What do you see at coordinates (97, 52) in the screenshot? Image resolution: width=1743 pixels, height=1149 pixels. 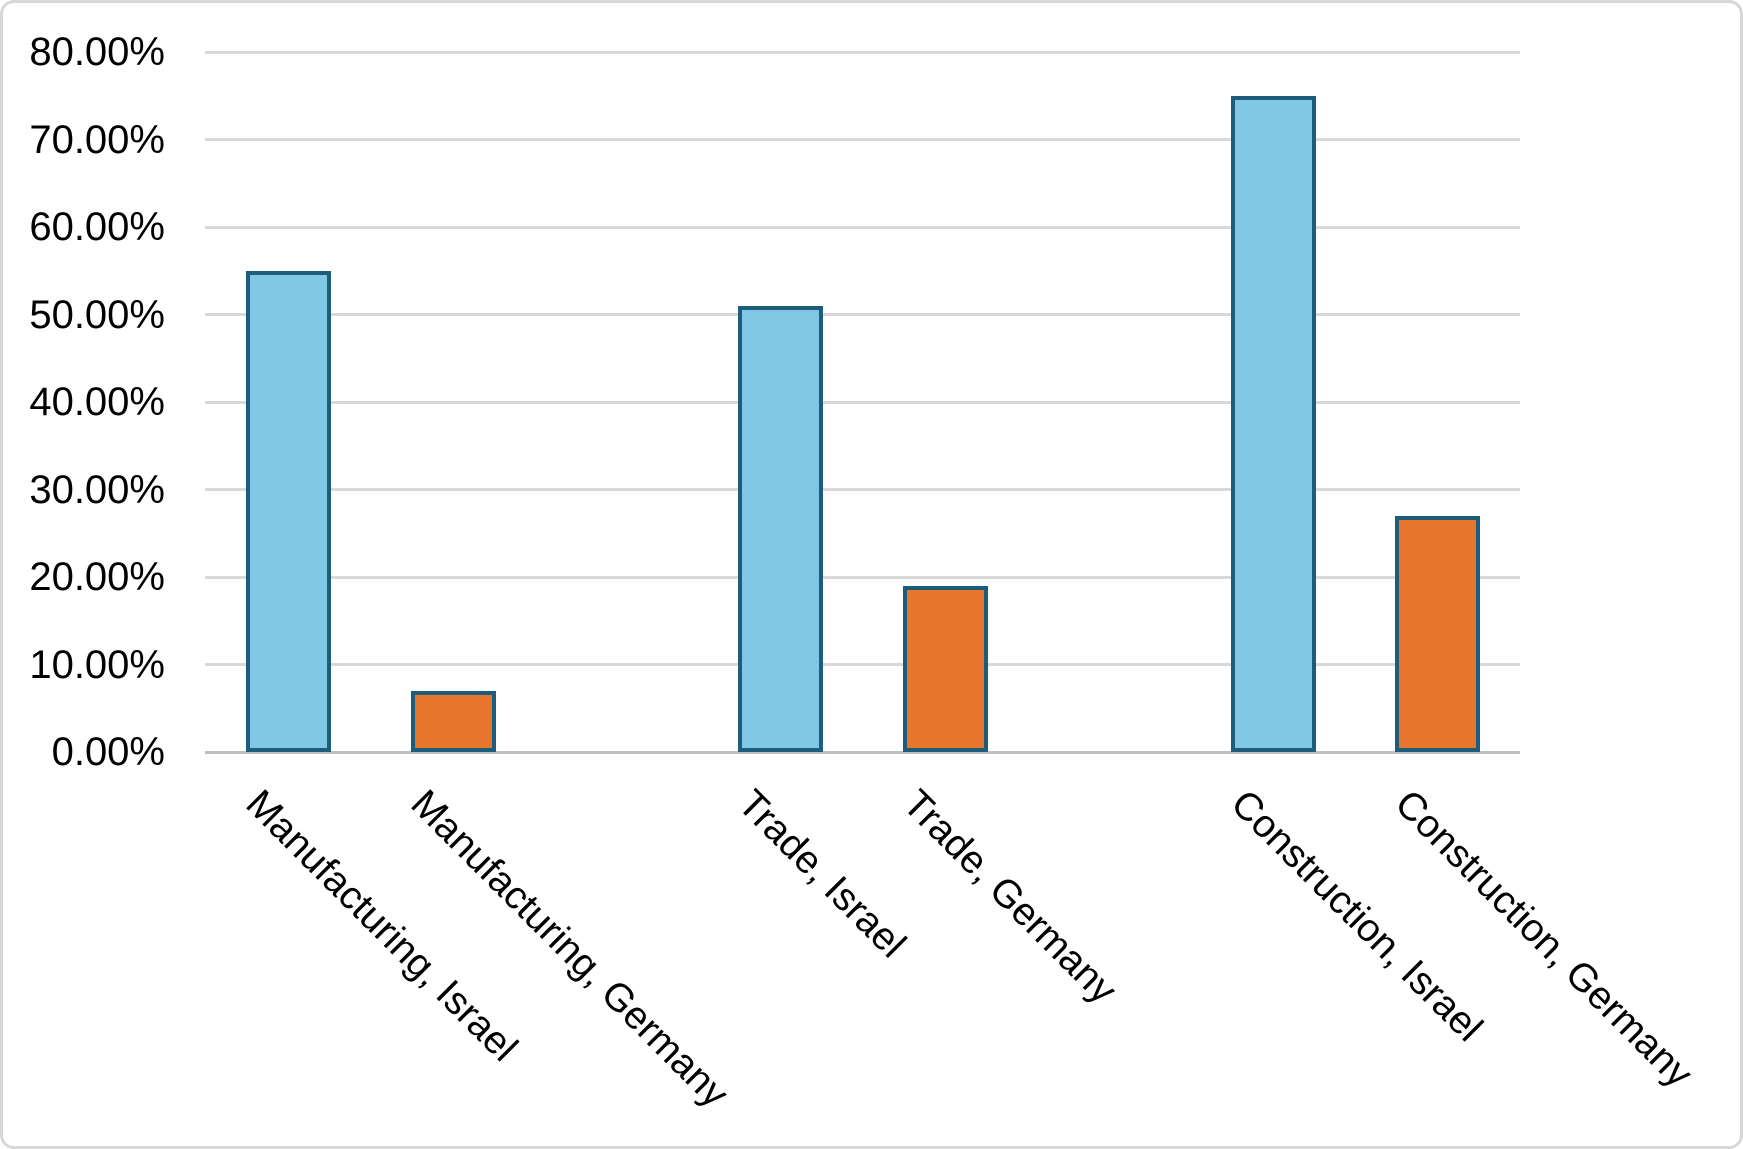 I see `y-tick-label: 80.00%` at bounding box center [97, 52].